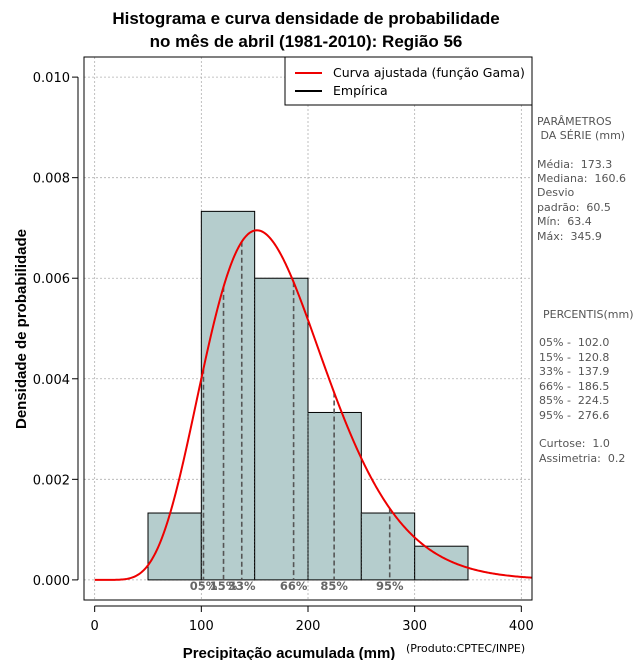  Describe the element at coordinates (588, 314) in the screenshot. I see `percentis-header: PERCENTIS(mm)` at that location.